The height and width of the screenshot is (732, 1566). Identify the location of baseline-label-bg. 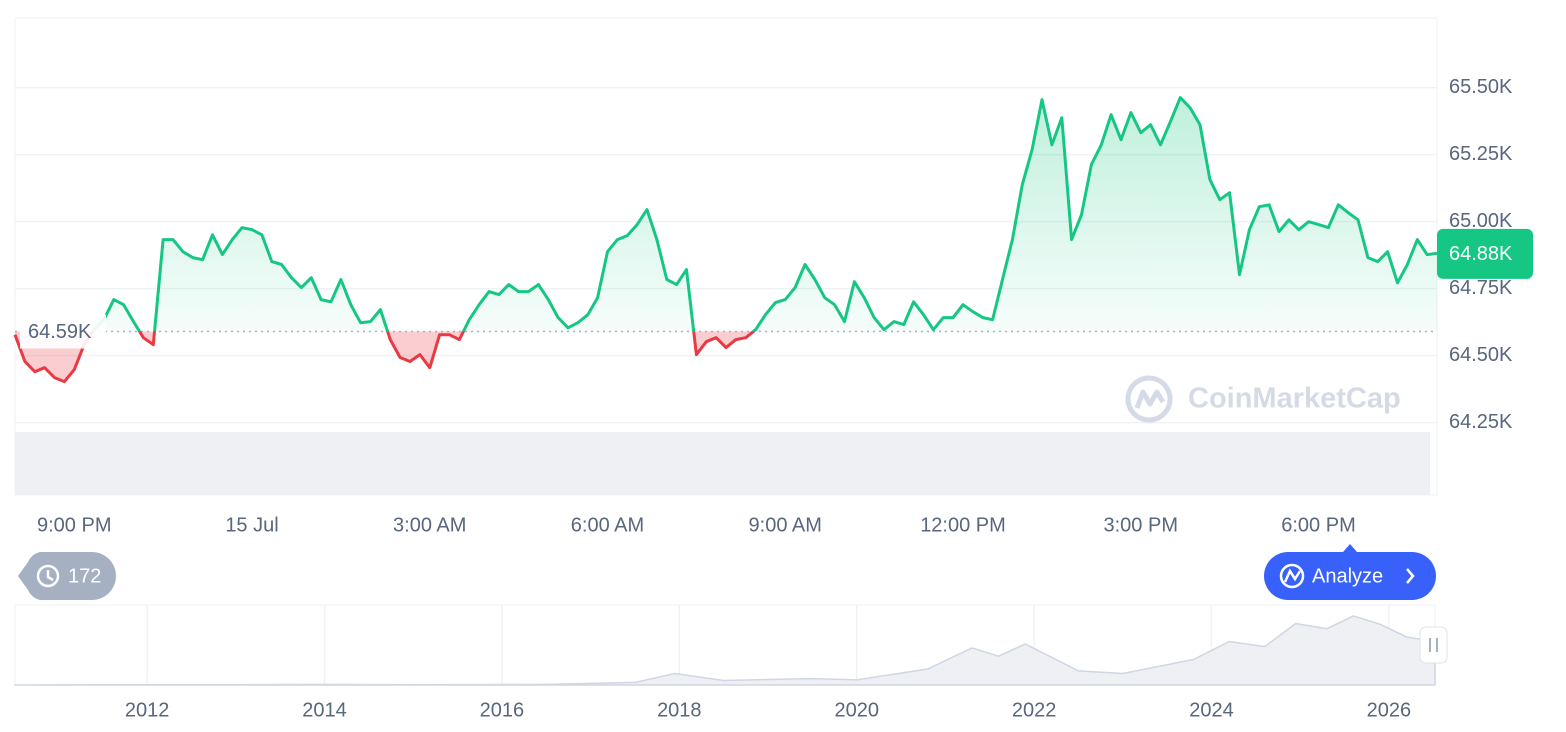
(63, 331).